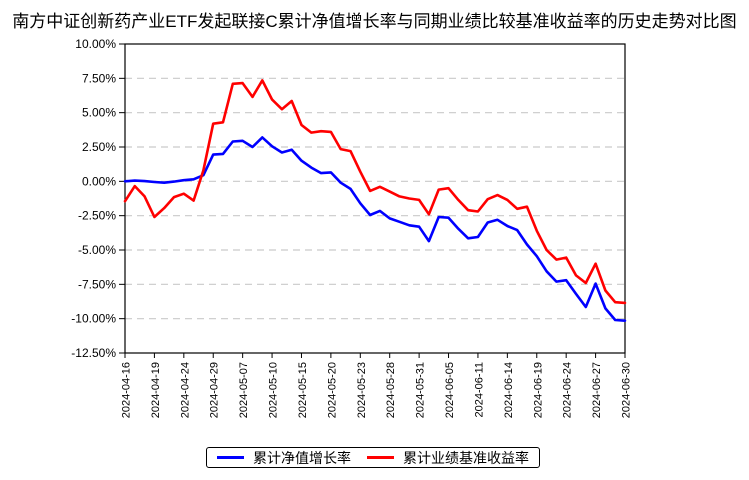 The height and width of the screenshot is (480, 749). I want to click on y-axis-label: -7.50%, so click(97, 284).